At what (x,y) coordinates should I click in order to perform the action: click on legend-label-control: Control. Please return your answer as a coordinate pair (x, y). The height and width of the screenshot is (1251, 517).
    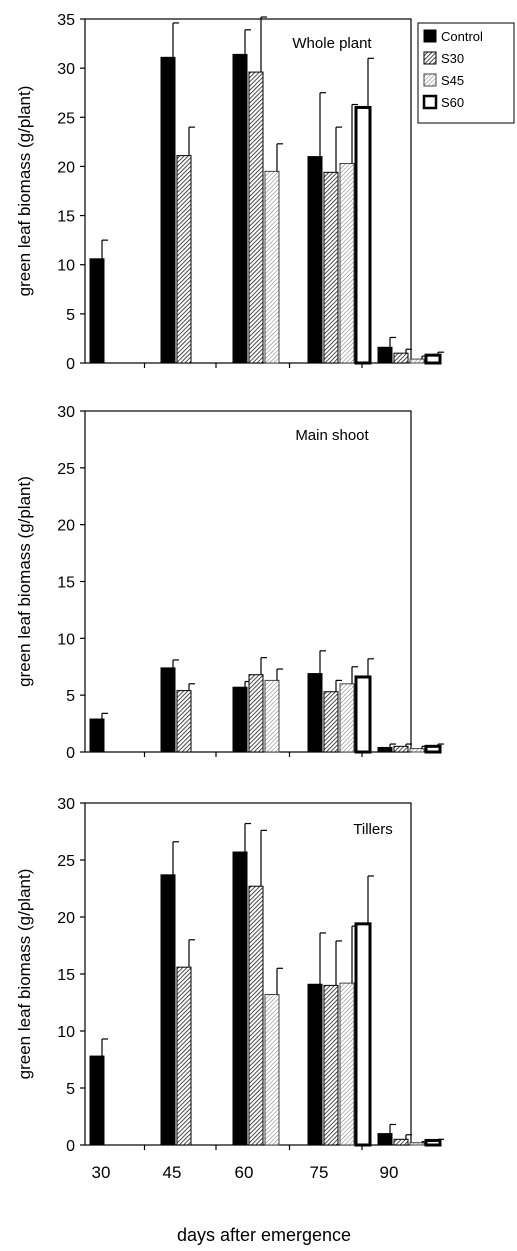
    Looking at the image, I should click on (462, 36).